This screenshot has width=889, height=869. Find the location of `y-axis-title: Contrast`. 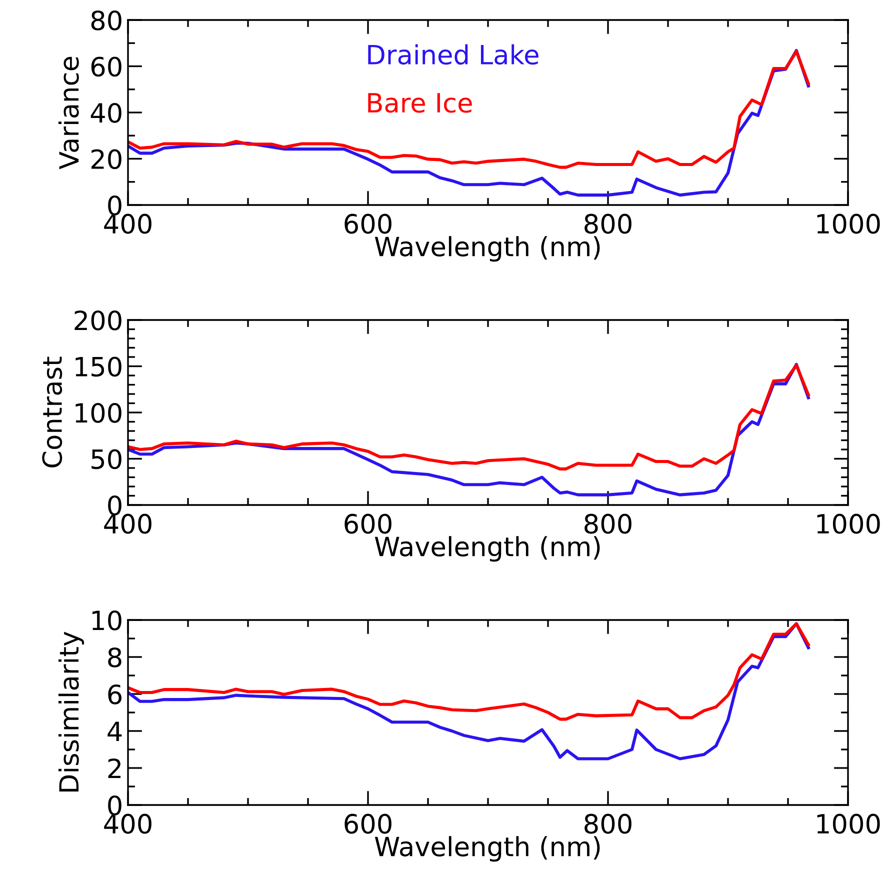

y-axis-title: Contrast is located at coordinates (52, 412).